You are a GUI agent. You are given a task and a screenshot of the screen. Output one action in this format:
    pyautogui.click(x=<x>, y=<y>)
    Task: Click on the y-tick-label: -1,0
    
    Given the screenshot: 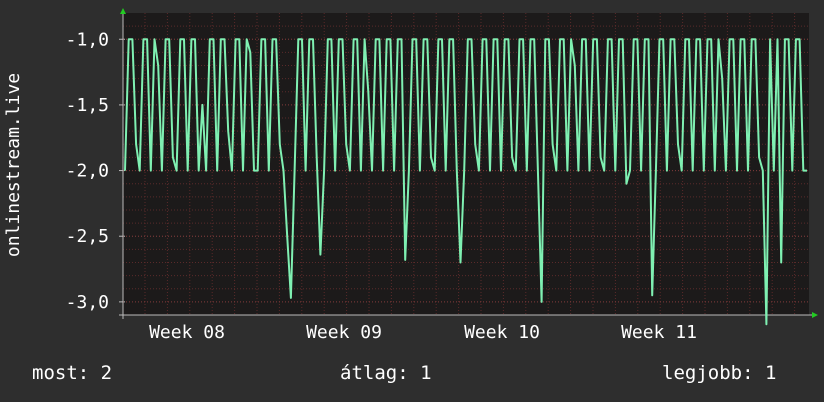 What is the action you would take?
    pyautogui.click(x=87, y=39)
    